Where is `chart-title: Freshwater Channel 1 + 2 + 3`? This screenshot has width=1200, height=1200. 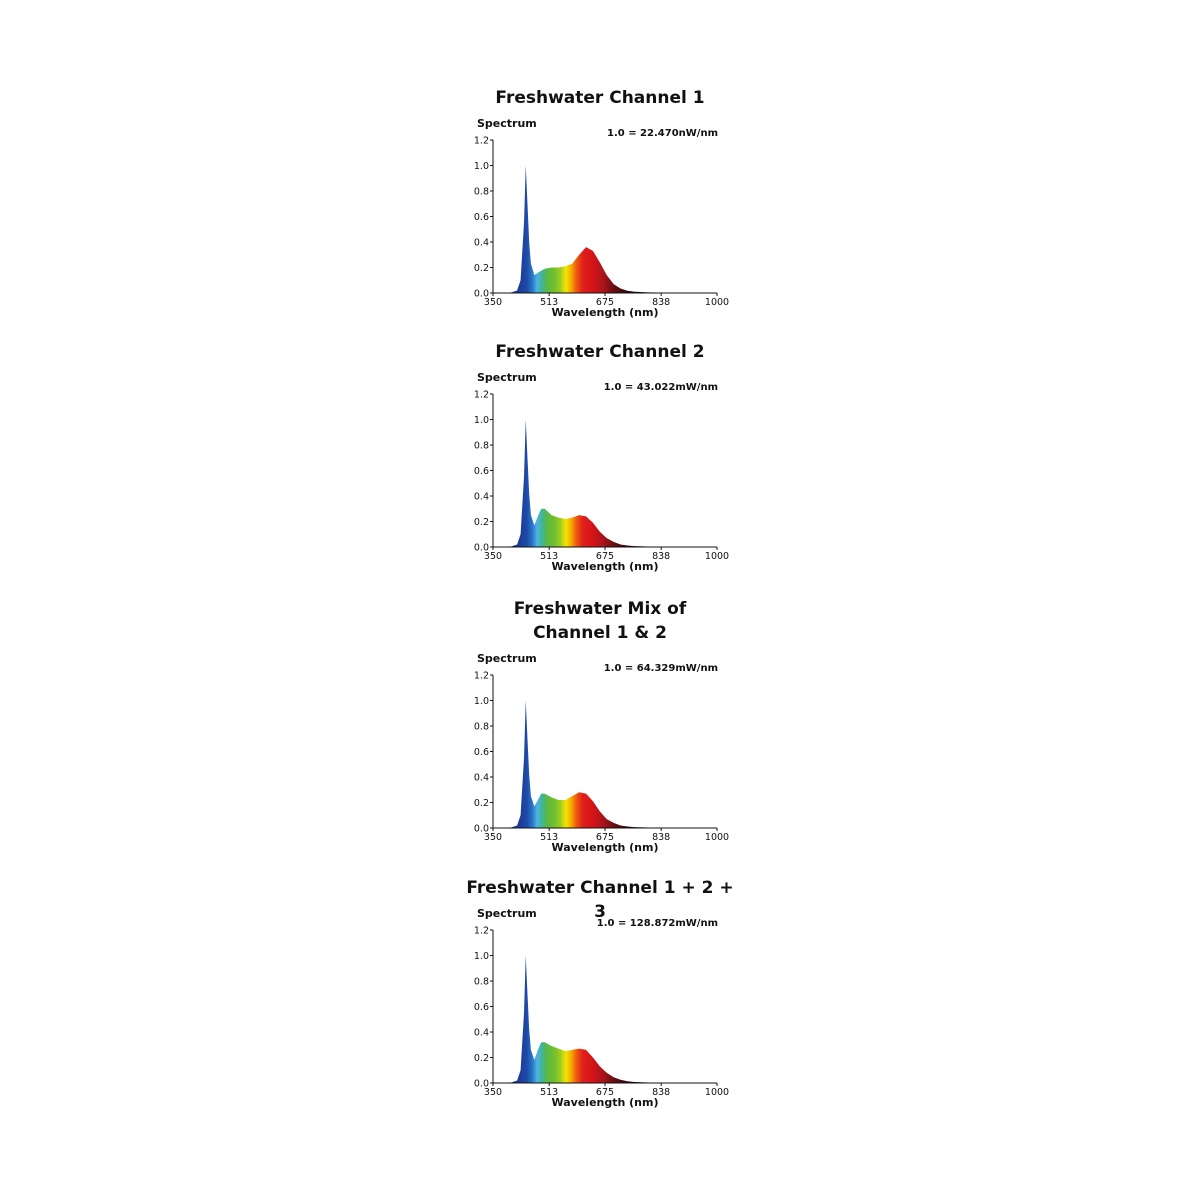
chart-title: Freshwater Channel 1 + 2 + 3 is located at coordinates (600, 900).